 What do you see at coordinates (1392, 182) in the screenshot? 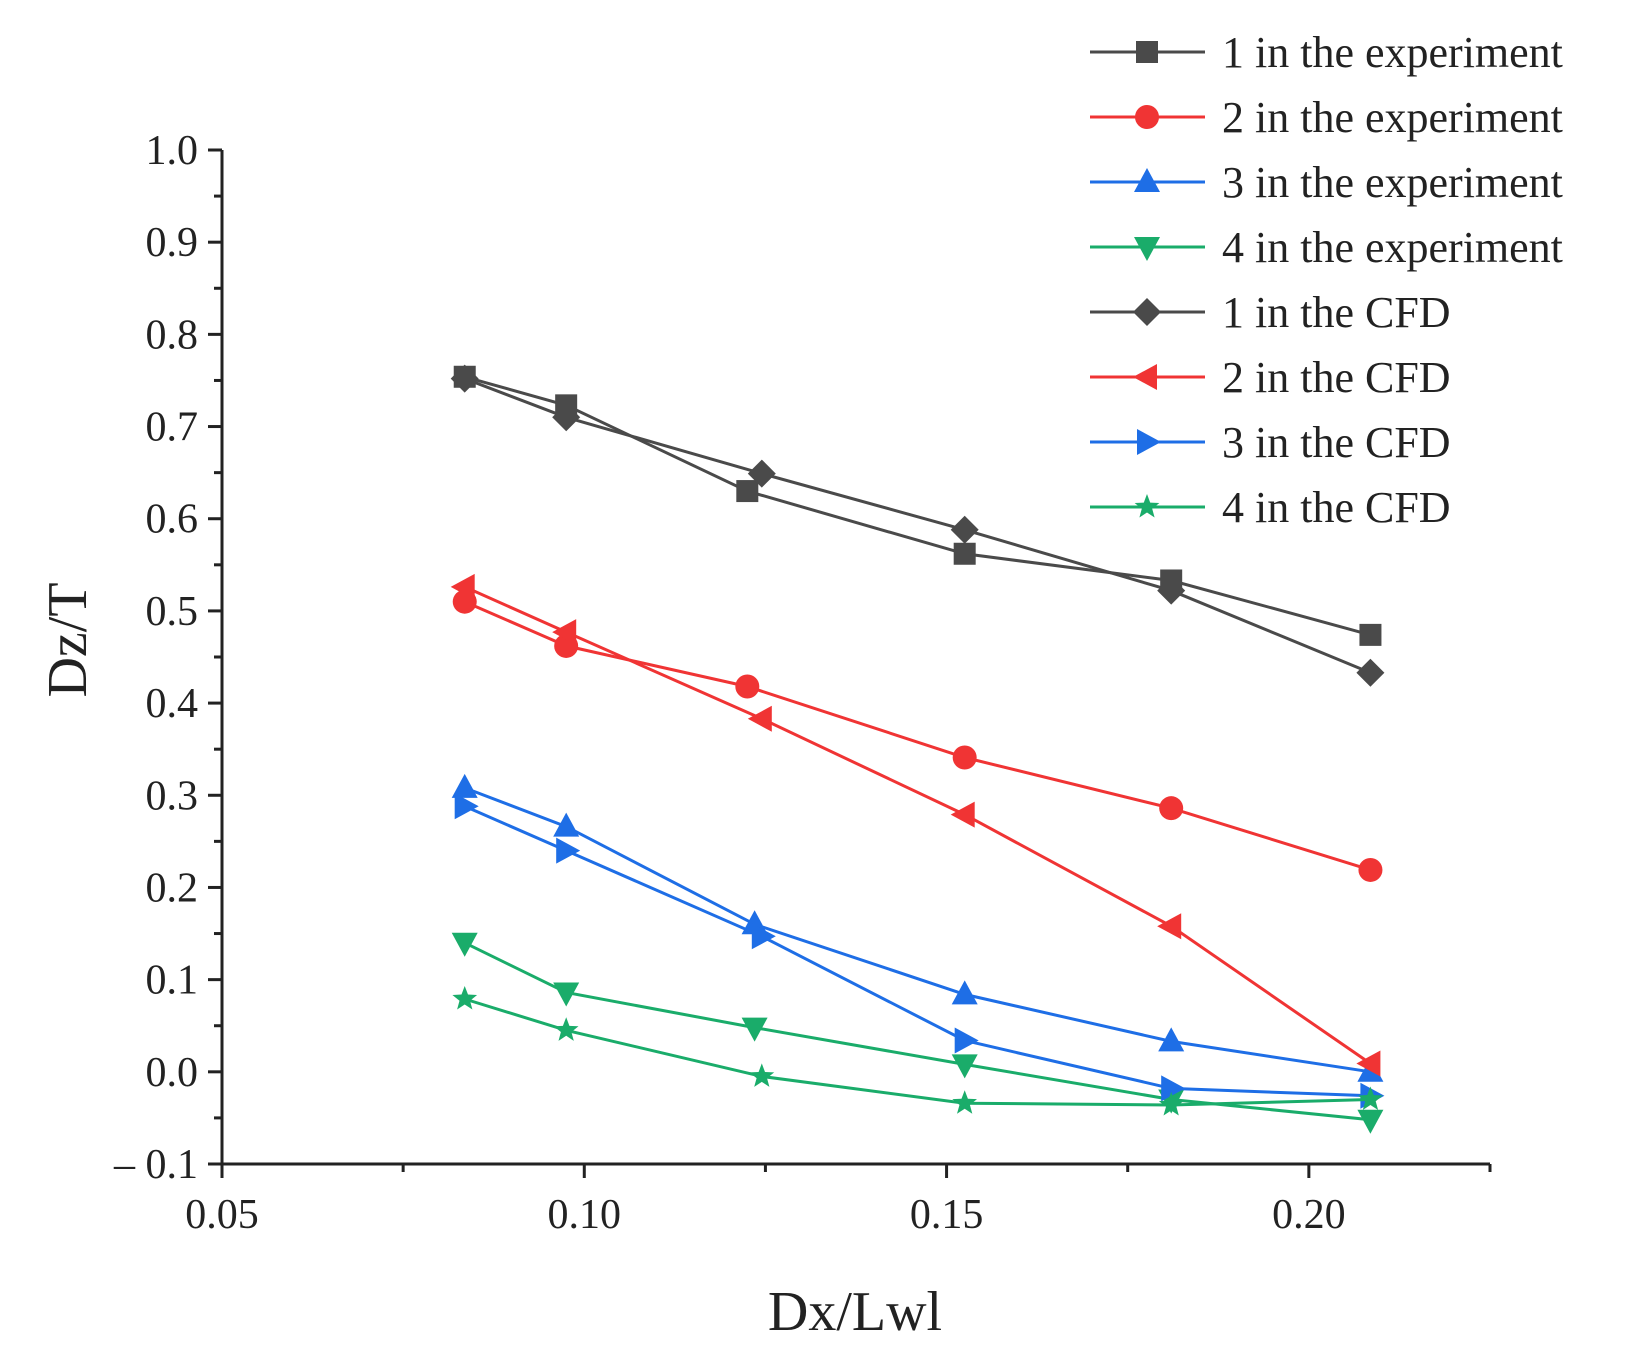
I see `legend-label: 3 in the experiment` at bounding box center [1392, 182].